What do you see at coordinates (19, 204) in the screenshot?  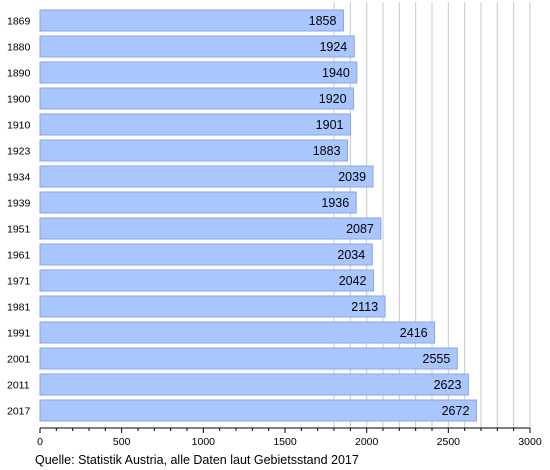 I see `year-label: 1939` at bounding box center [19, 204].